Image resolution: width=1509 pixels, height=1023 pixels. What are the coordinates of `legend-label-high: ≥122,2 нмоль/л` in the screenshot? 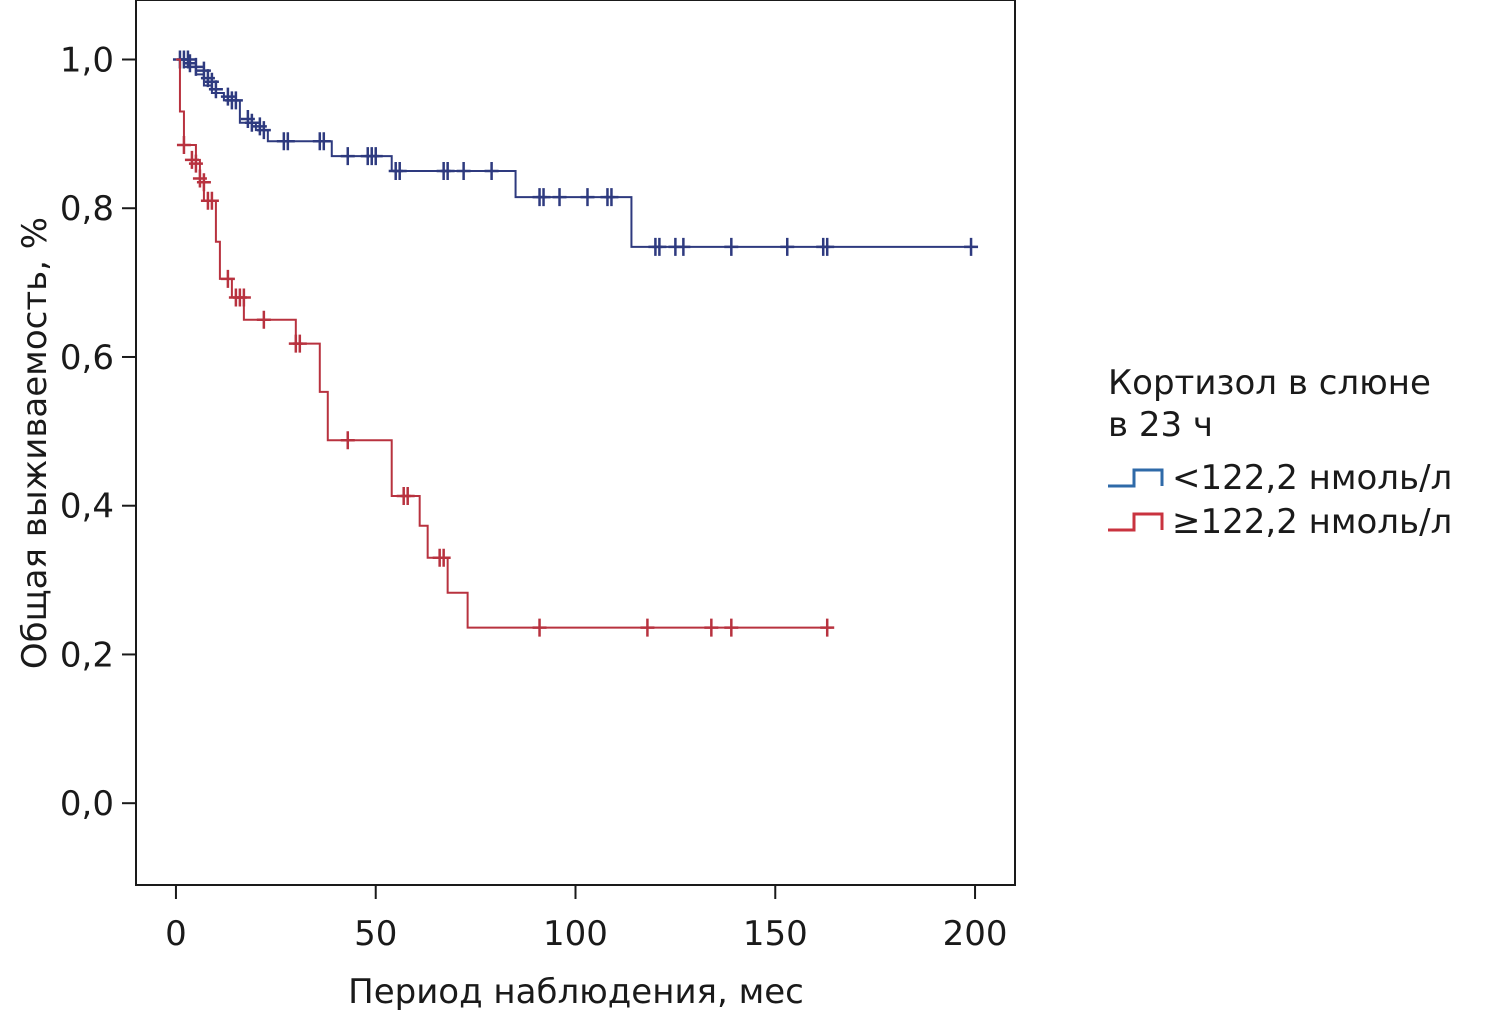 It's located at (1312, 522).